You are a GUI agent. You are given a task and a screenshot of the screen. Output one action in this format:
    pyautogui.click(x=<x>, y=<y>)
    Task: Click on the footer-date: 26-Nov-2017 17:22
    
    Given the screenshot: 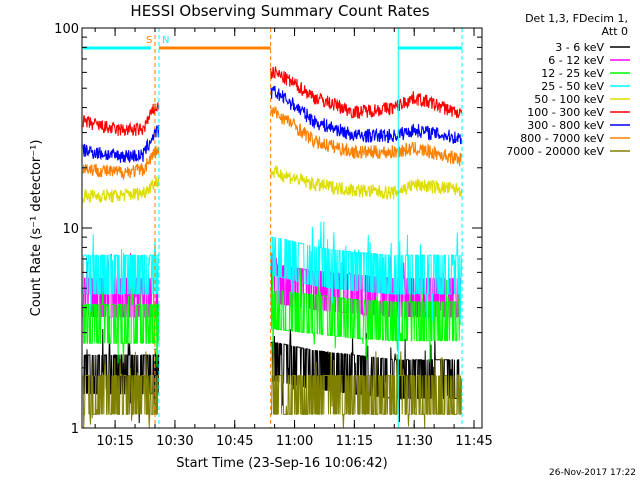 What is the action you would take?
    pyautogui.click(x=592, y=473)
    